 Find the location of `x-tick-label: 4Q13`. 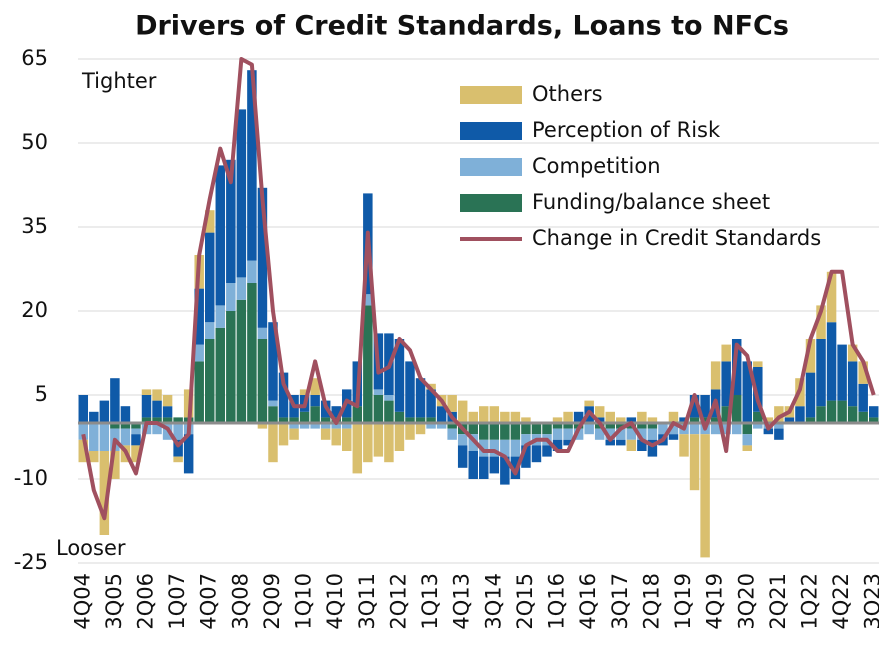

x-tick-label: 4Q13 is located at coordinates (462, 601).